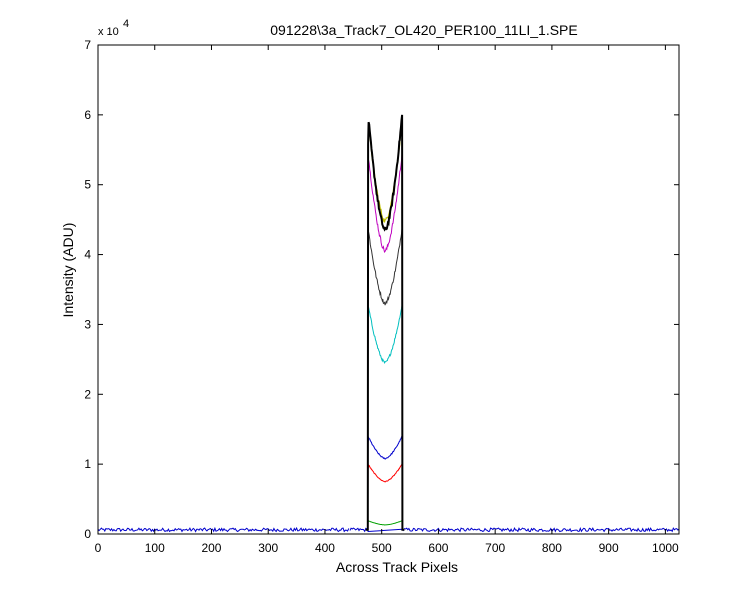 This screenshot has height=605, width=750. What do you see at coordinates (87, 255) in the screenshot?
I see `y-tick-label: 4` at bounding box center [87, 255].